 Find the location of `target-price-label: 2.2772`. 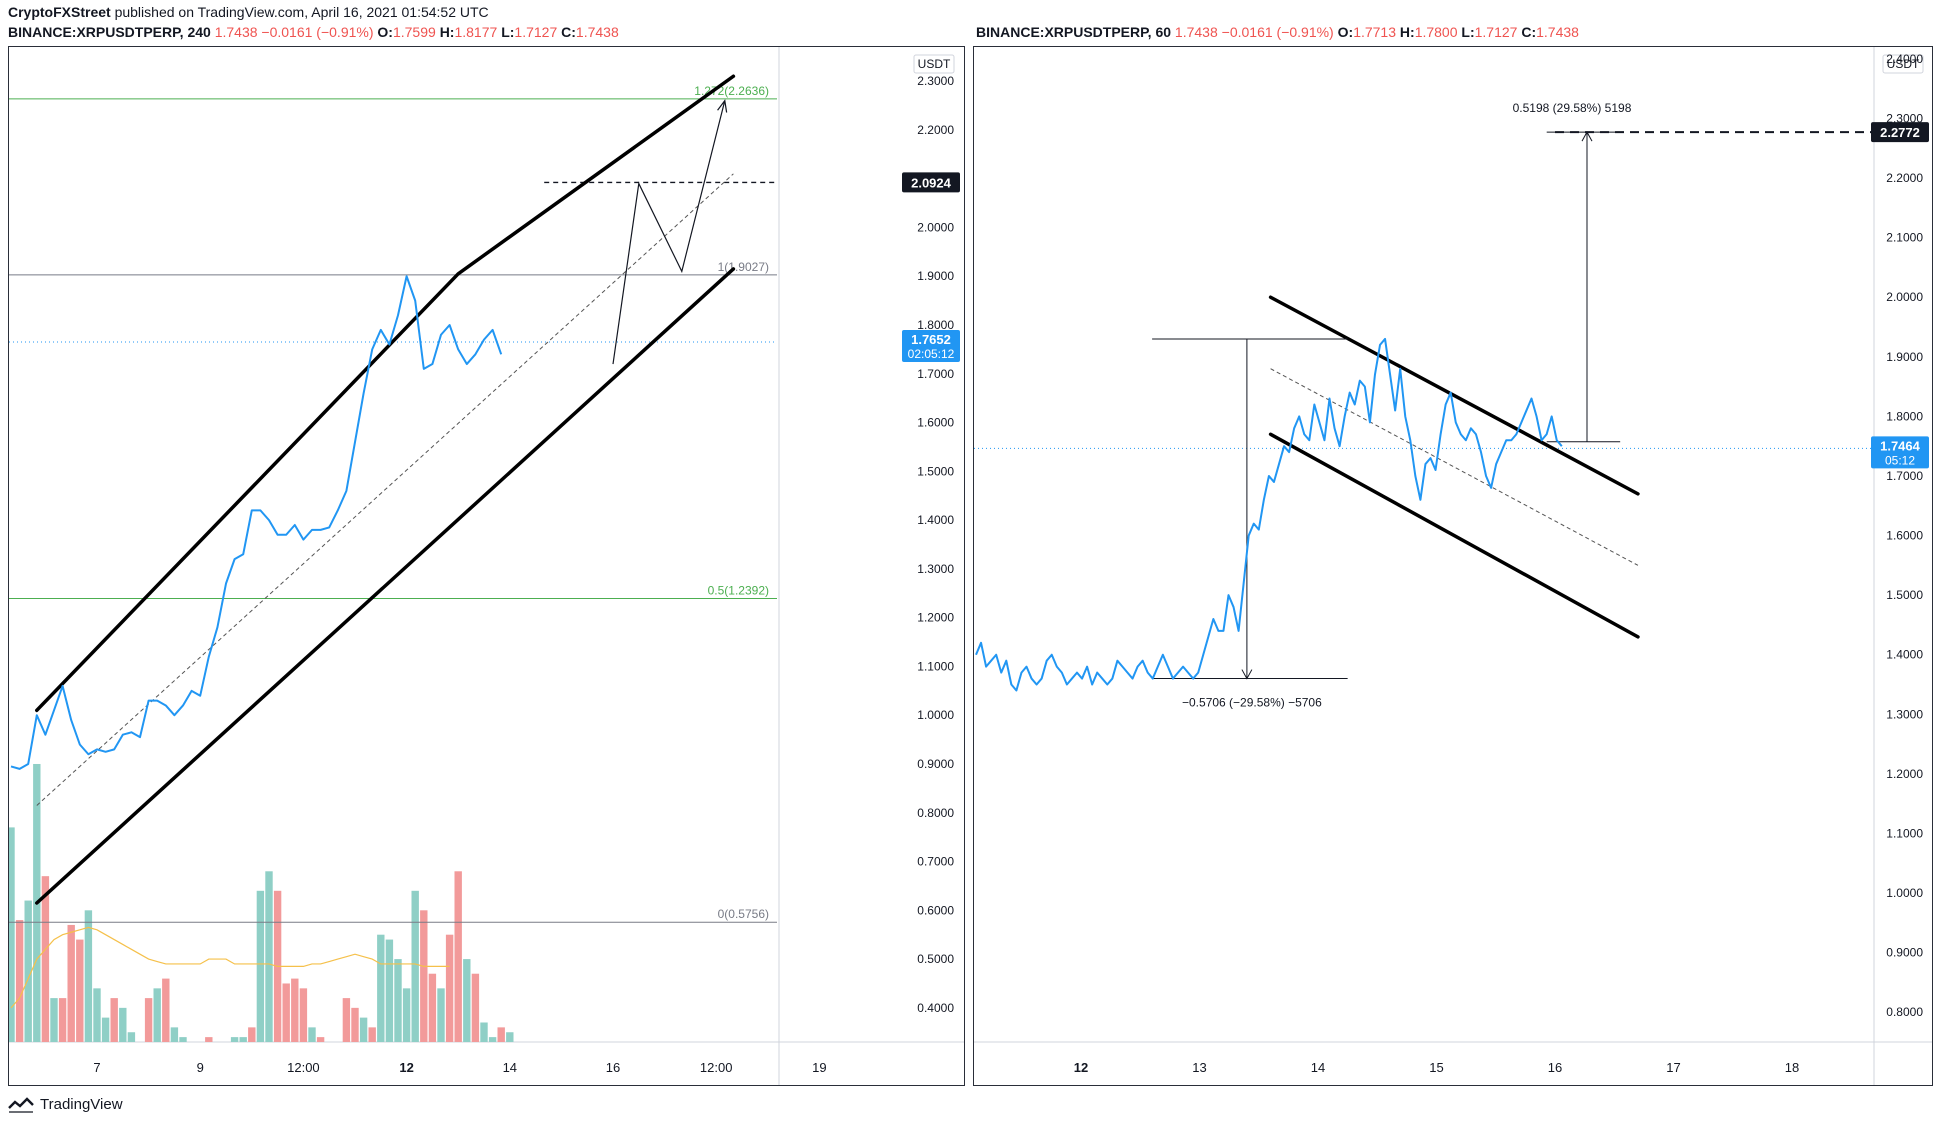

target-price-label: 2.2772 is located at coordinates (1900, 132).